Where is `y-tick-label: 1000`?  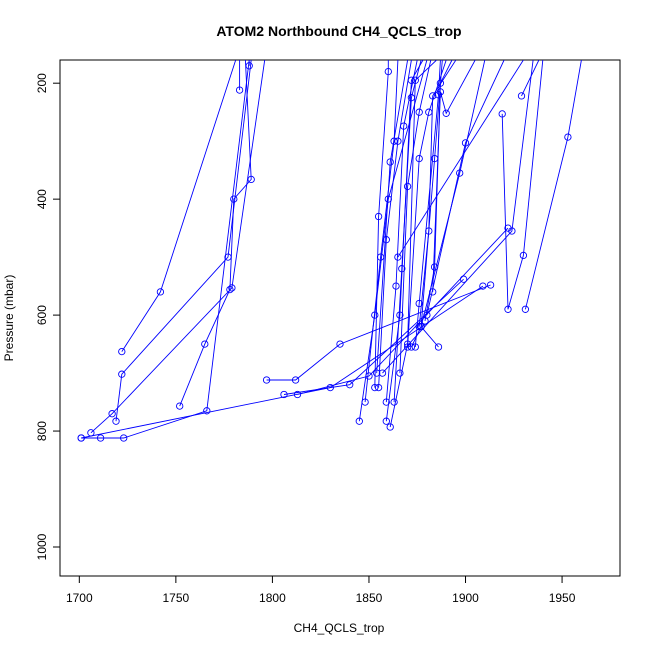 y-tick-label: 1000 is located at coordinates (42, 546).